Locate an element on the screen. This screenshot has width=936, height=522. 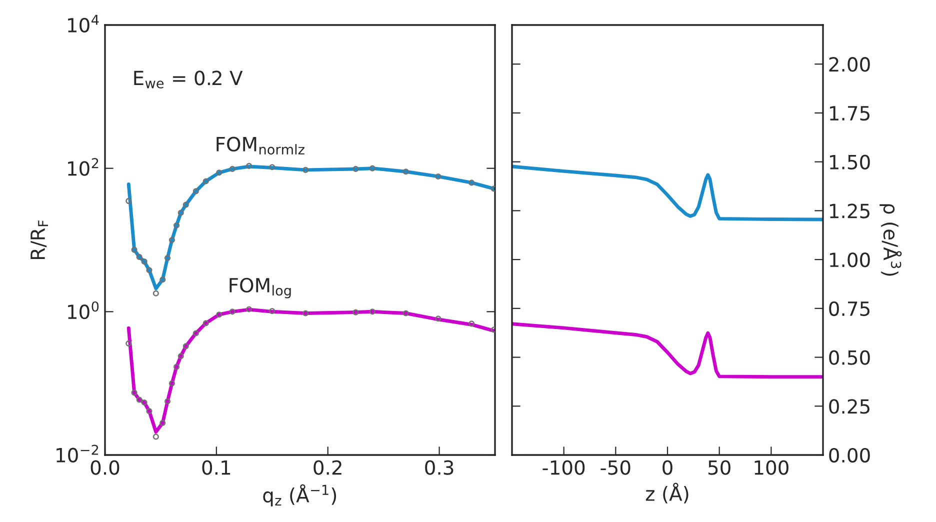
x-tick-label: 0 is located at coordinates (667, 467).